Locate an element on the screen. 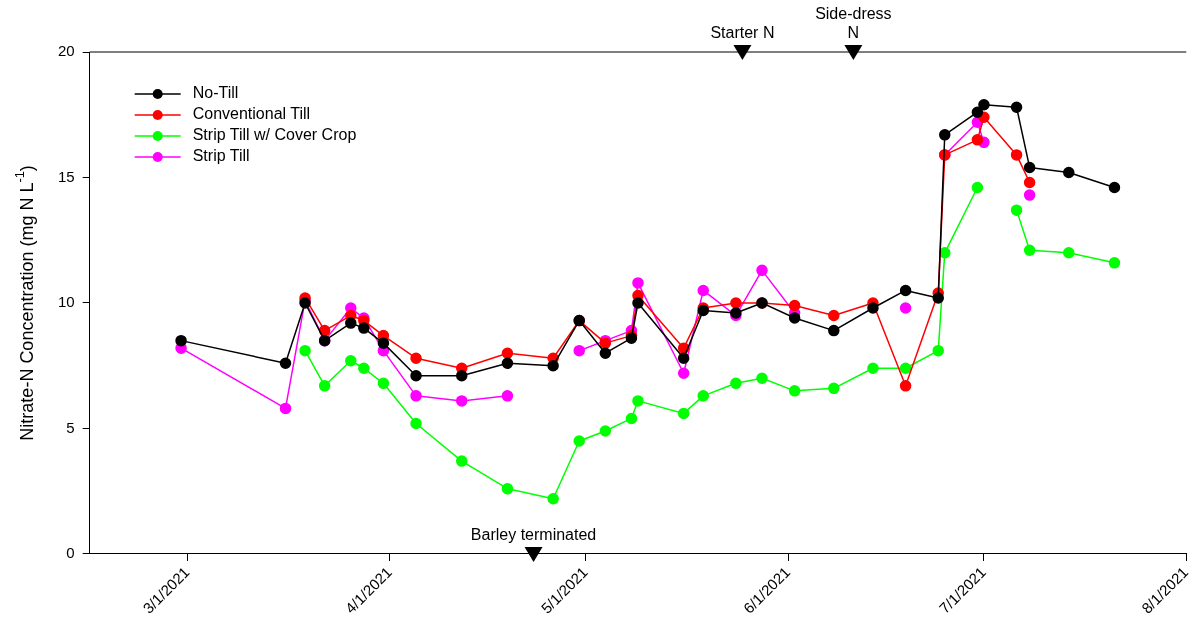 The height and width of the screenshot is (621, 1202). annotation: Starter N is located at coordinates (742, 33).